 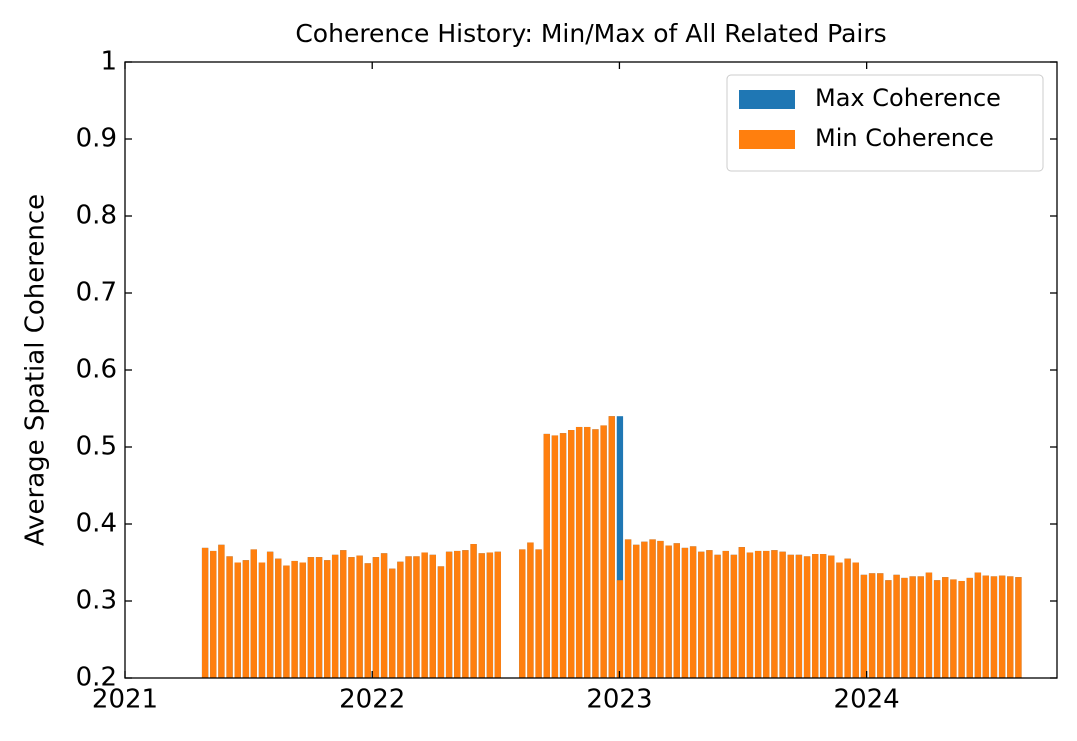 I want to click on y-tick-label: 0.6, so click(x=96, y=370).